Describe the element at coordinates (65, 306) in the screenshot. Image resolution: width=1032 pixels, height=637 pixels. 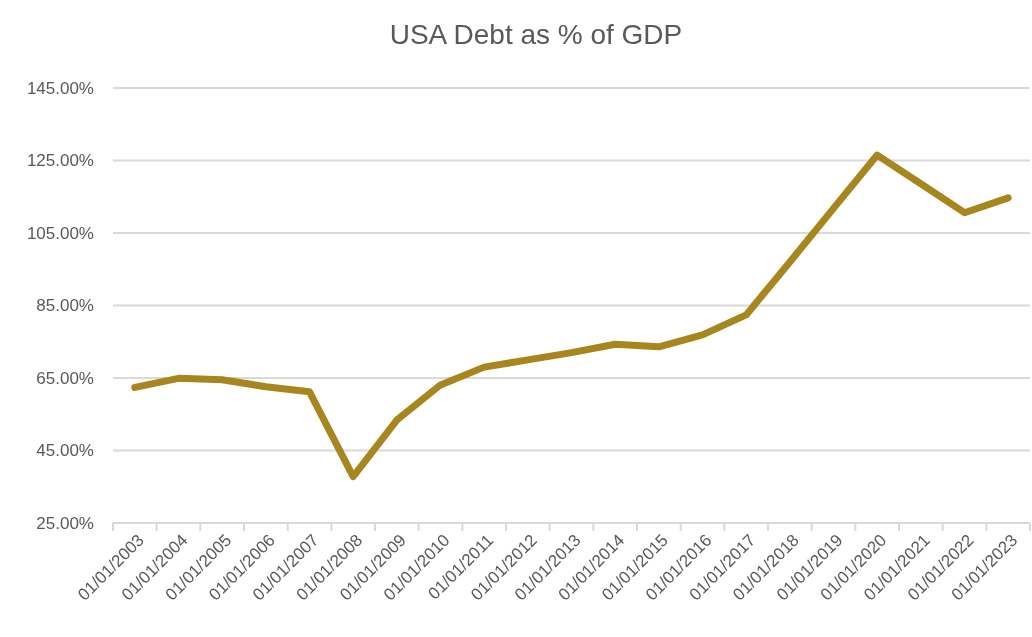
I see `y-tick-label: 85.00%` at that location.